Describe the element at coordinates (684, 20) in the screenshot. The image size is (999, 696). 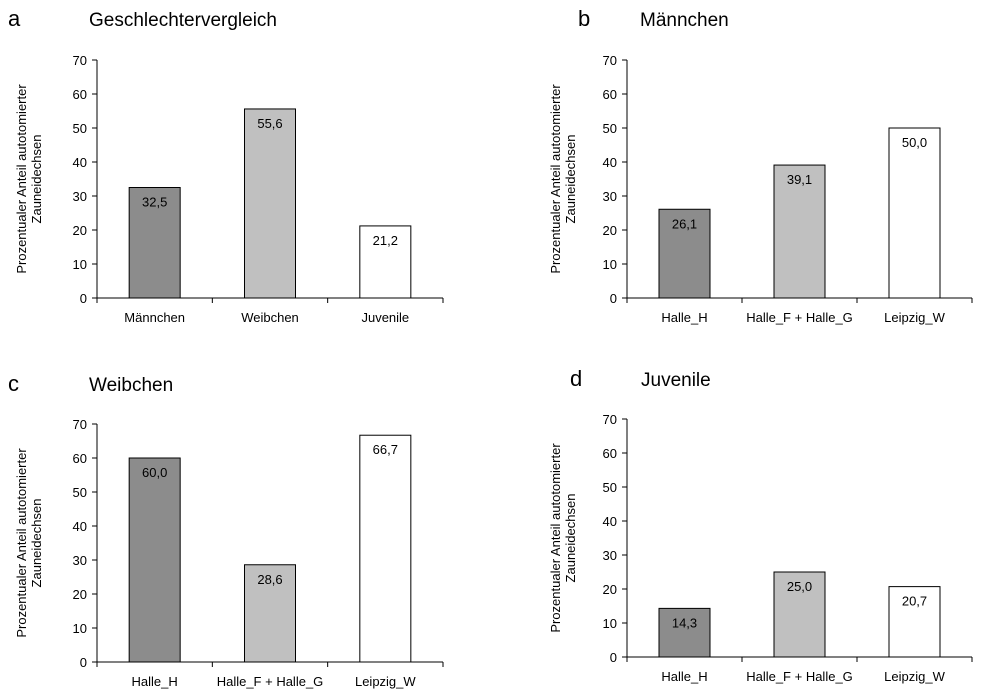
I see `chart-title: Männchen` at that location.